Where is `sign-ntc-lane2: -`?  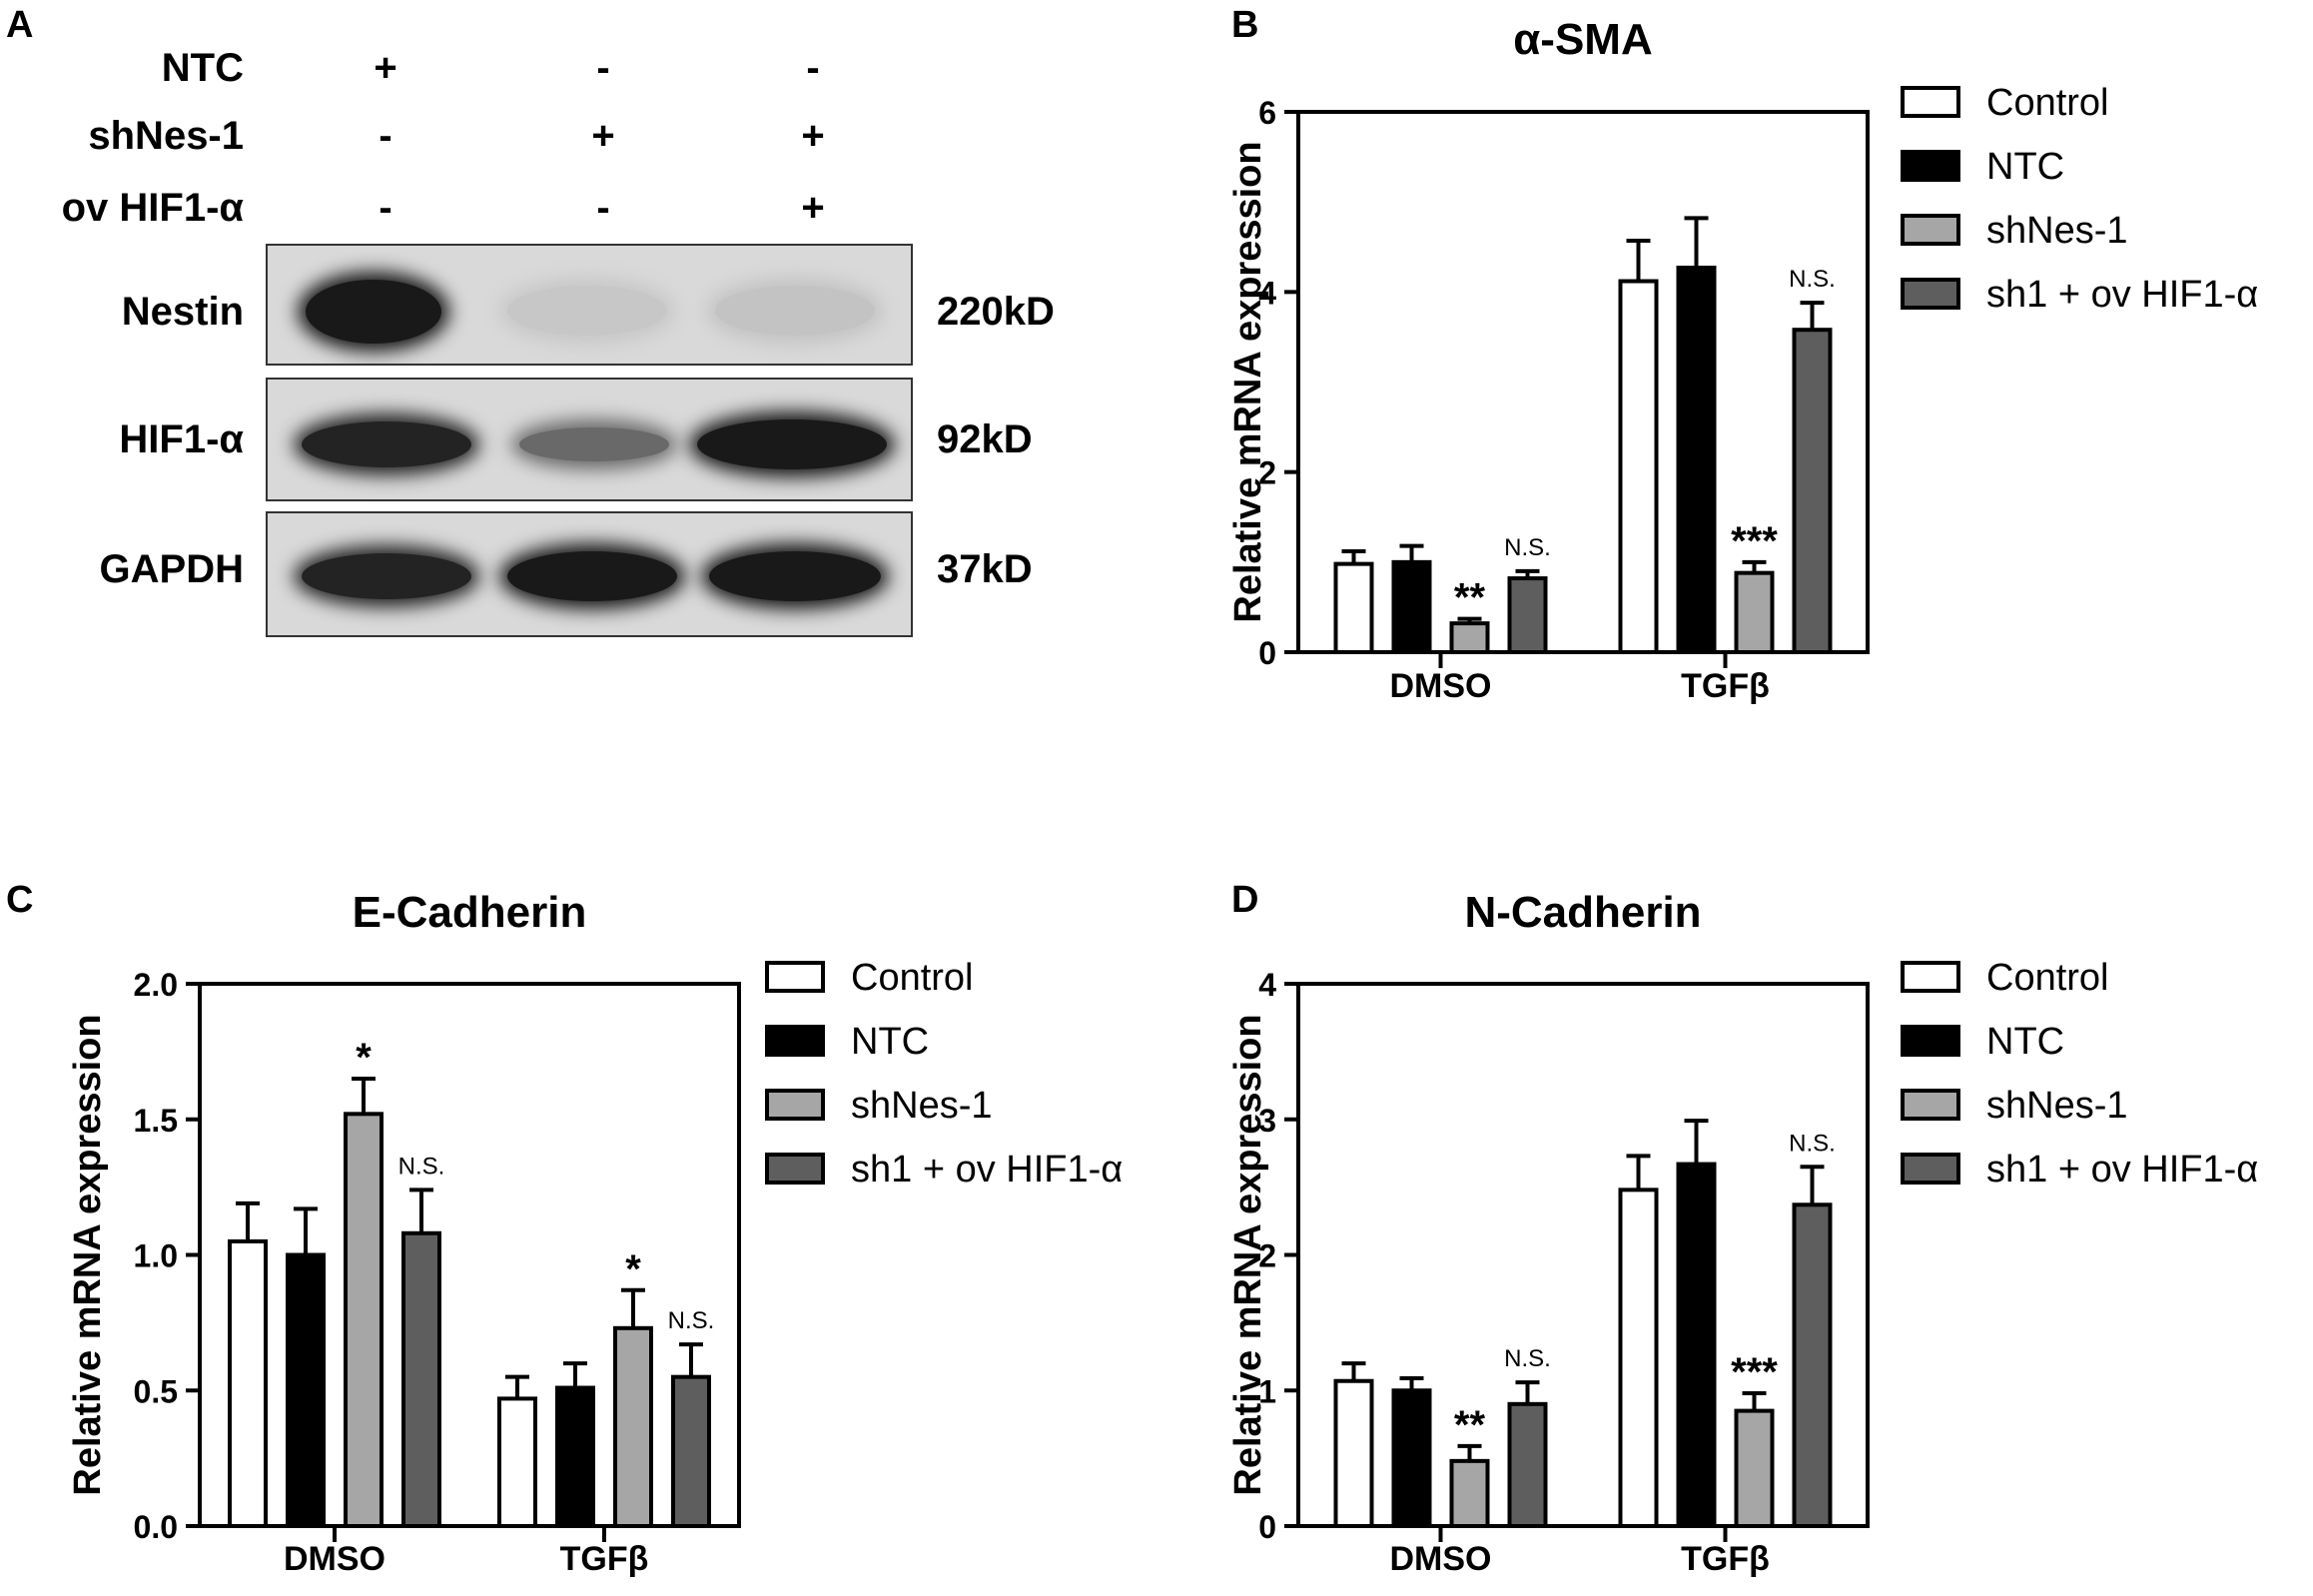
sign-ntc-lane2: - is located at coordinates (603, 68).